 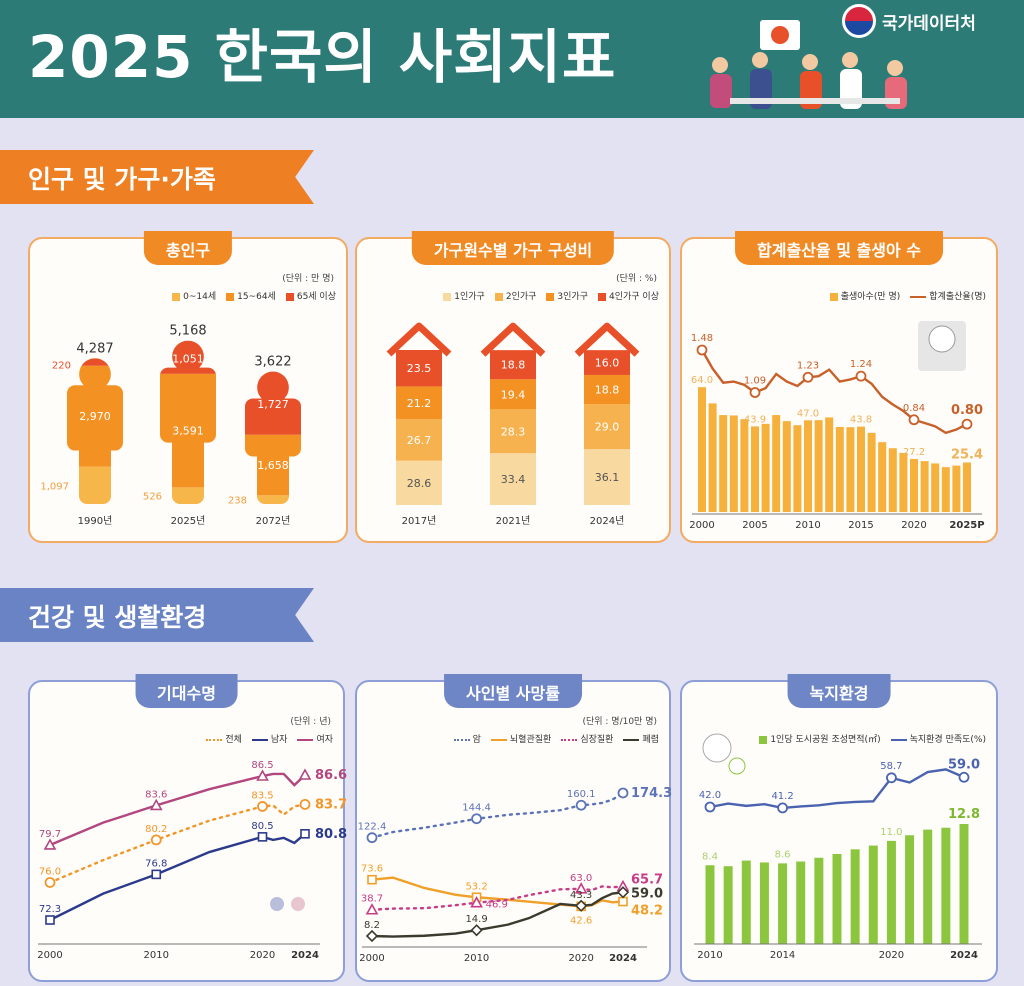 I want to click on legend: 전체 남자 여자, so click(x=269, y=738).